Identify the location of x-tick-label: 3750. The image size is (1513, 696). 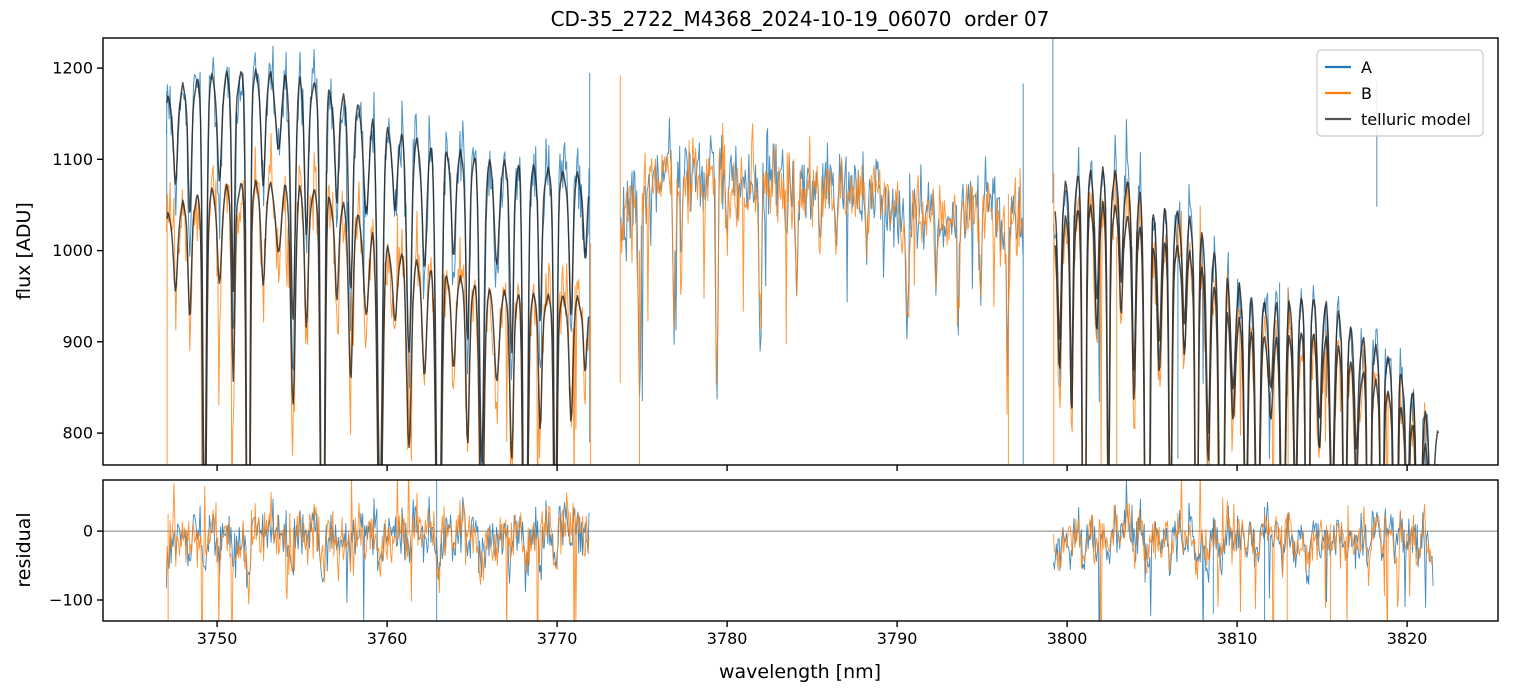
(217, 638).